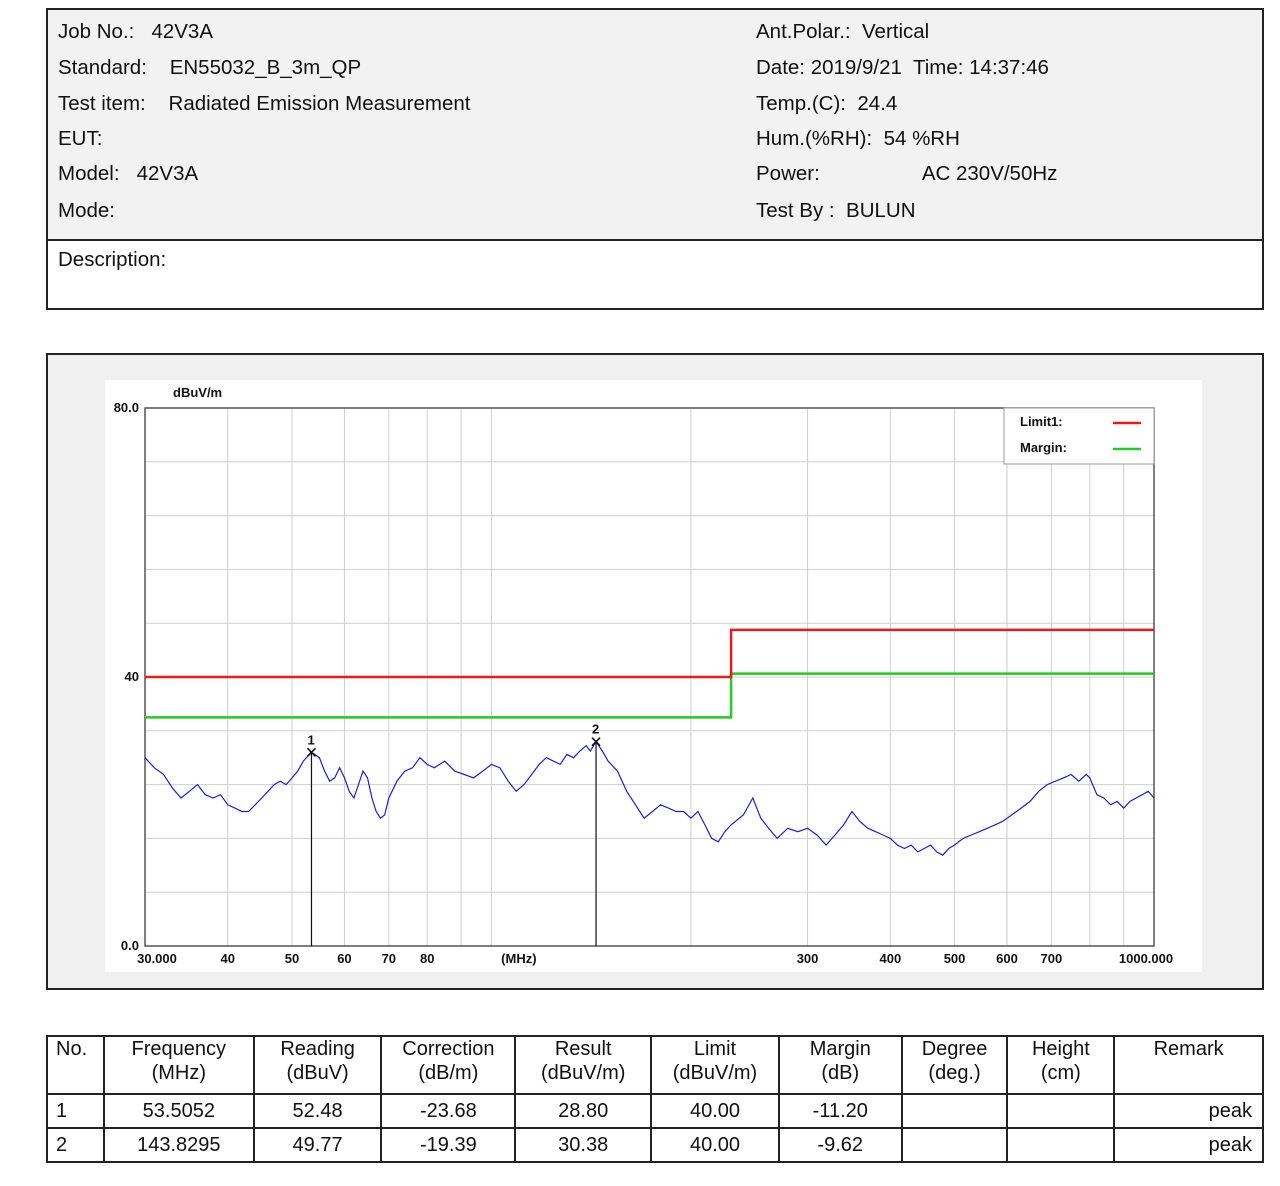  I want to click on temp-row: Temp.(C): 24.4, so click(826, 104).